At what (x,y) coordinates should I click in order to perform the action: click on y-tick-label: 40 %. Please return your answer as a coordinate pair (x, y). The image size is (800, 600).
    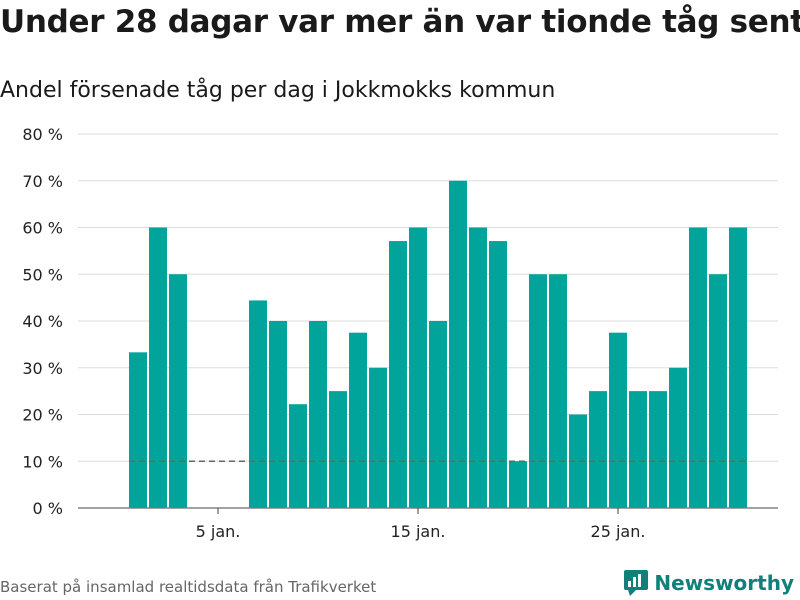
    Looking at the image, I should click on (42, 321).